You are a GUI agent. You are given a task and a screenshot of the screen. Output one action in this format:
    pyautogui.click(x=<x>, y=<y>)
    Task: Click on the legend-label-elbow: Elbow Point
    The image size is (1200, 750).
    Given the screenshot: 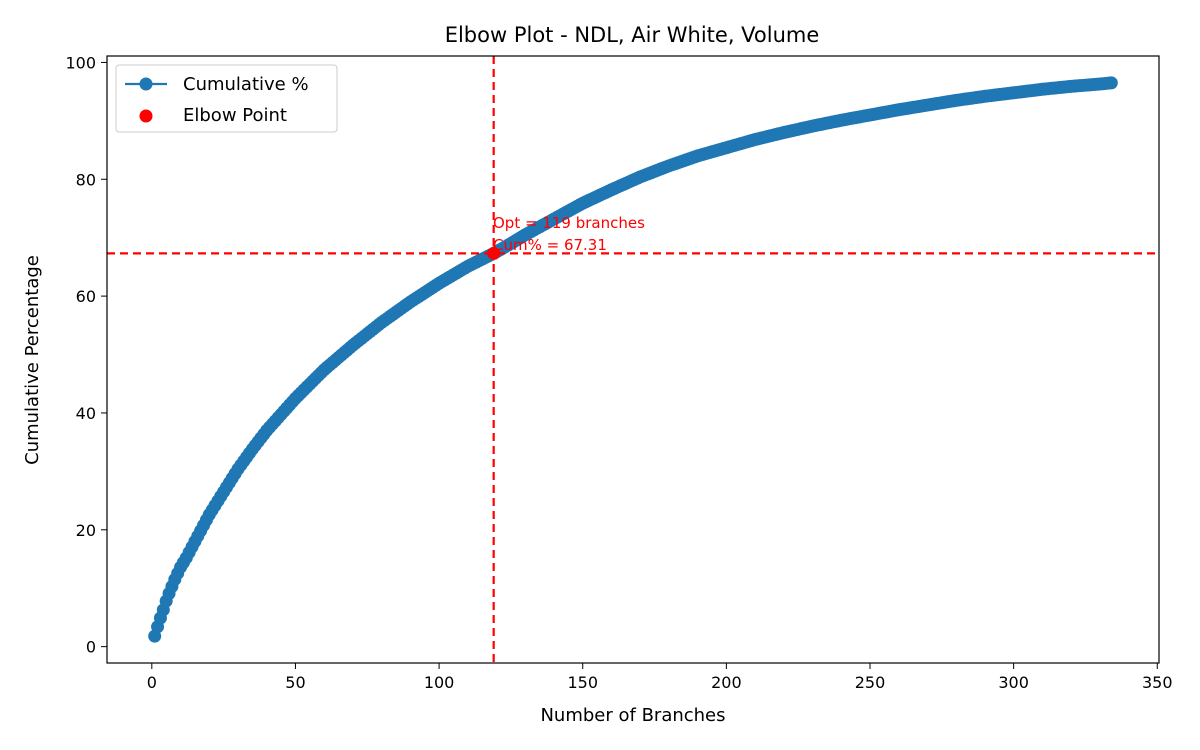 What is the action you would take?
    pyautogui.click(x=235, y=115)
    